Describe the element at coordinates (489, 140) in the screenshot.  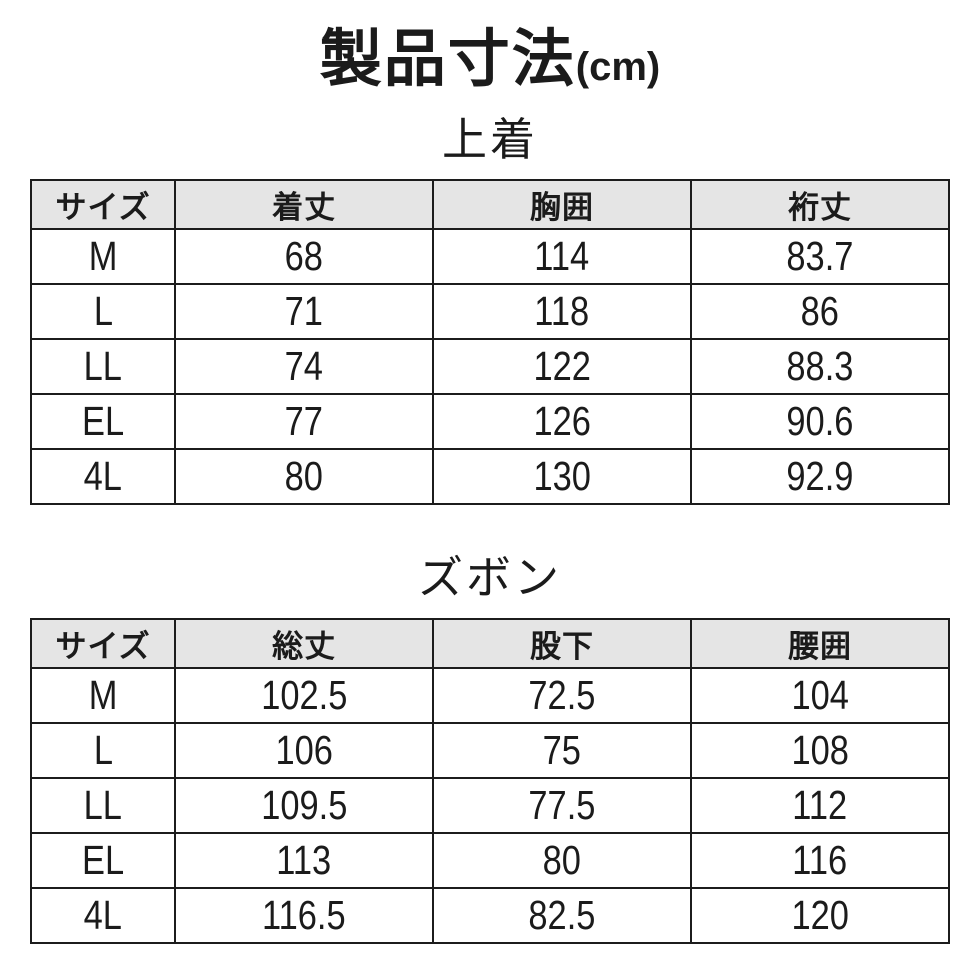
I see `section-heading-jacket: 上着` at that location.